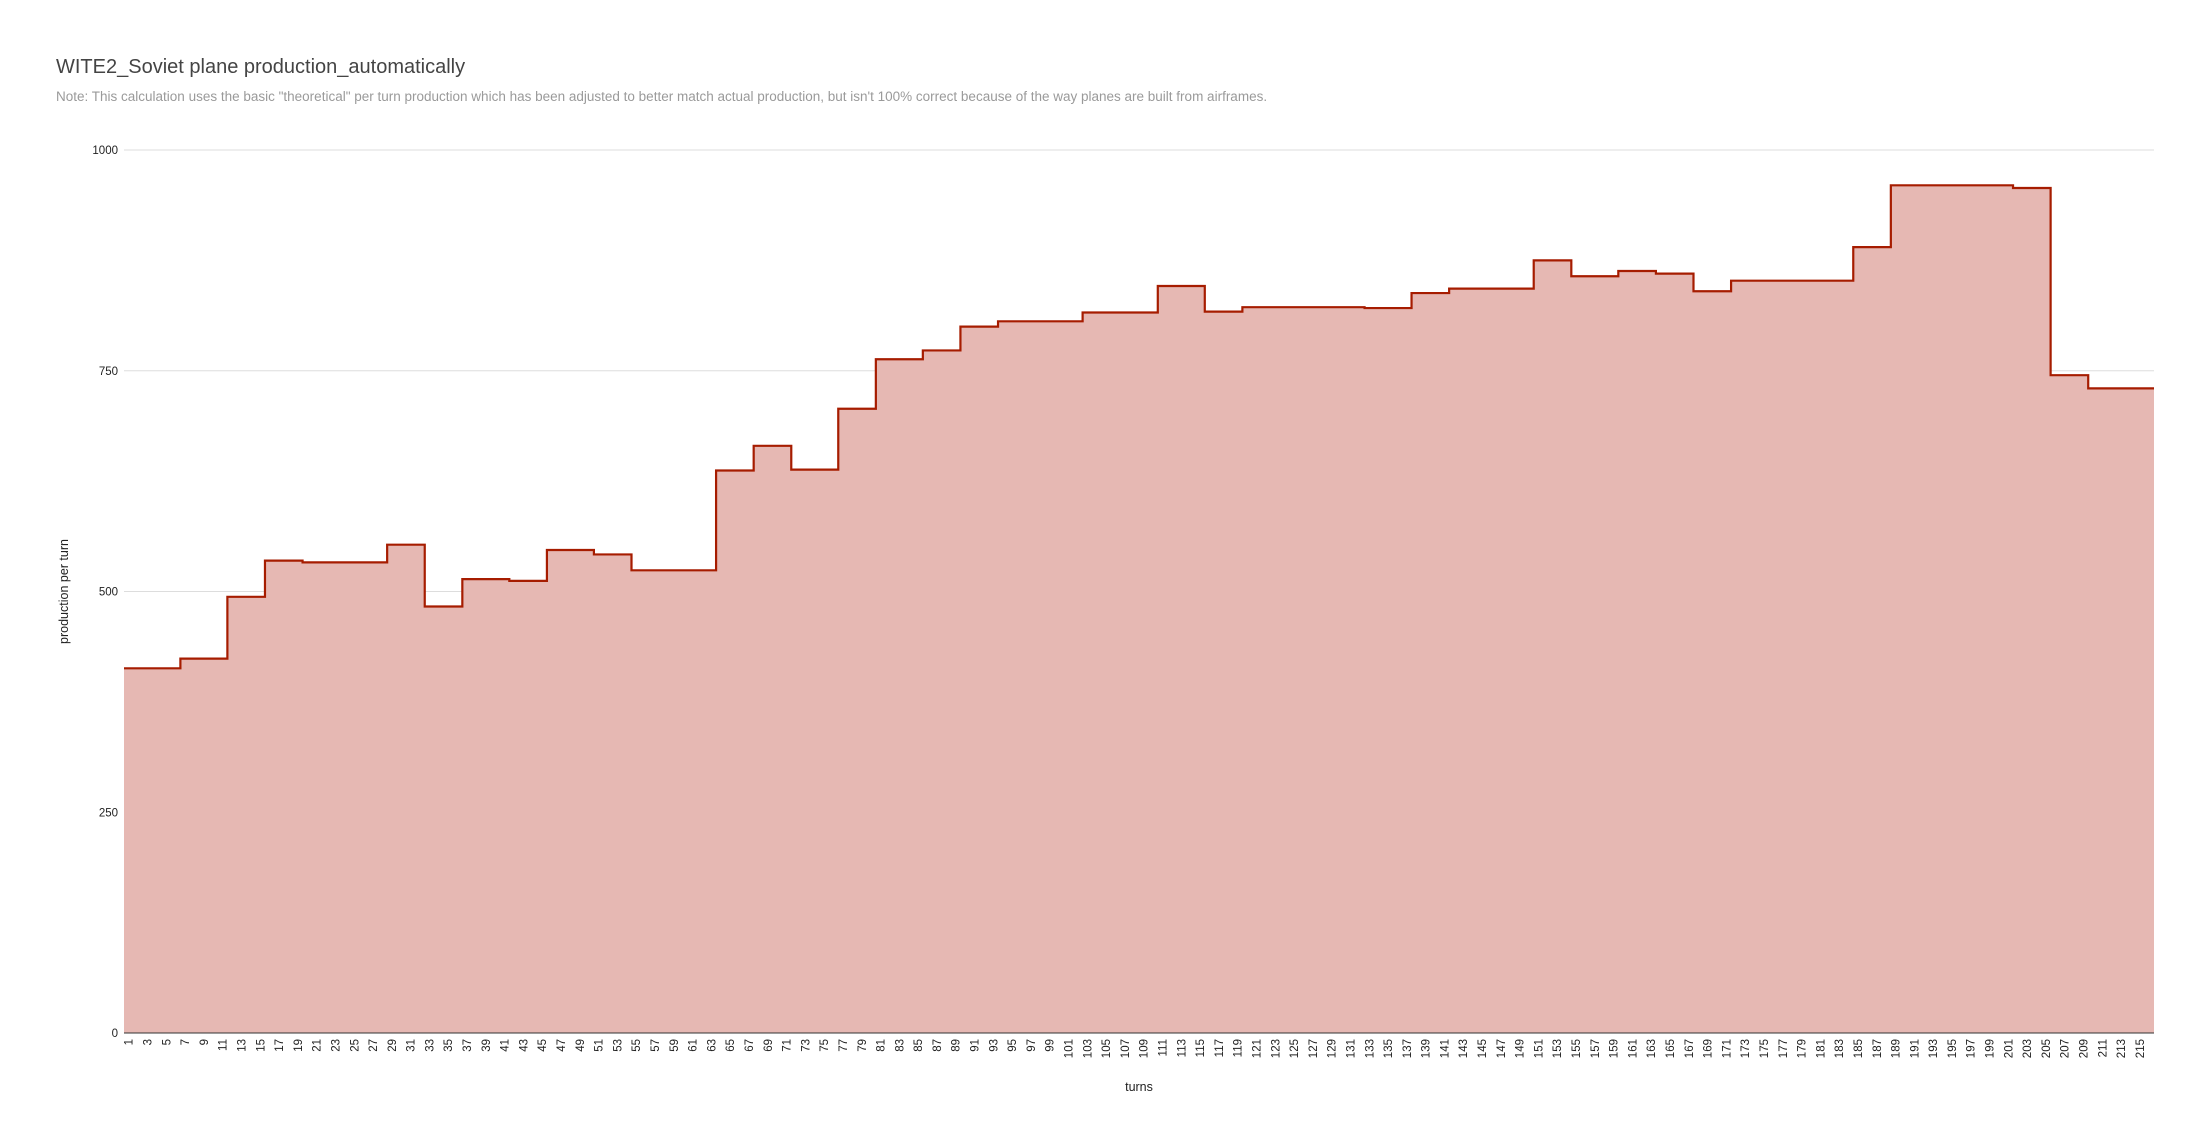 The width and height of the screenshot is (2206, 1147). I want to click on x-tick-label: 139, so click(1427, 1048).